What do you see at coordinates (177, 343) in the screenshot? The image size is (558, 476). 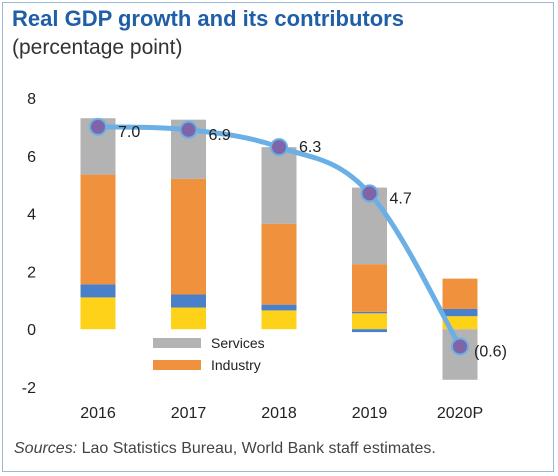 I see `legend-services-swatch` at bounding box center [177, 343].